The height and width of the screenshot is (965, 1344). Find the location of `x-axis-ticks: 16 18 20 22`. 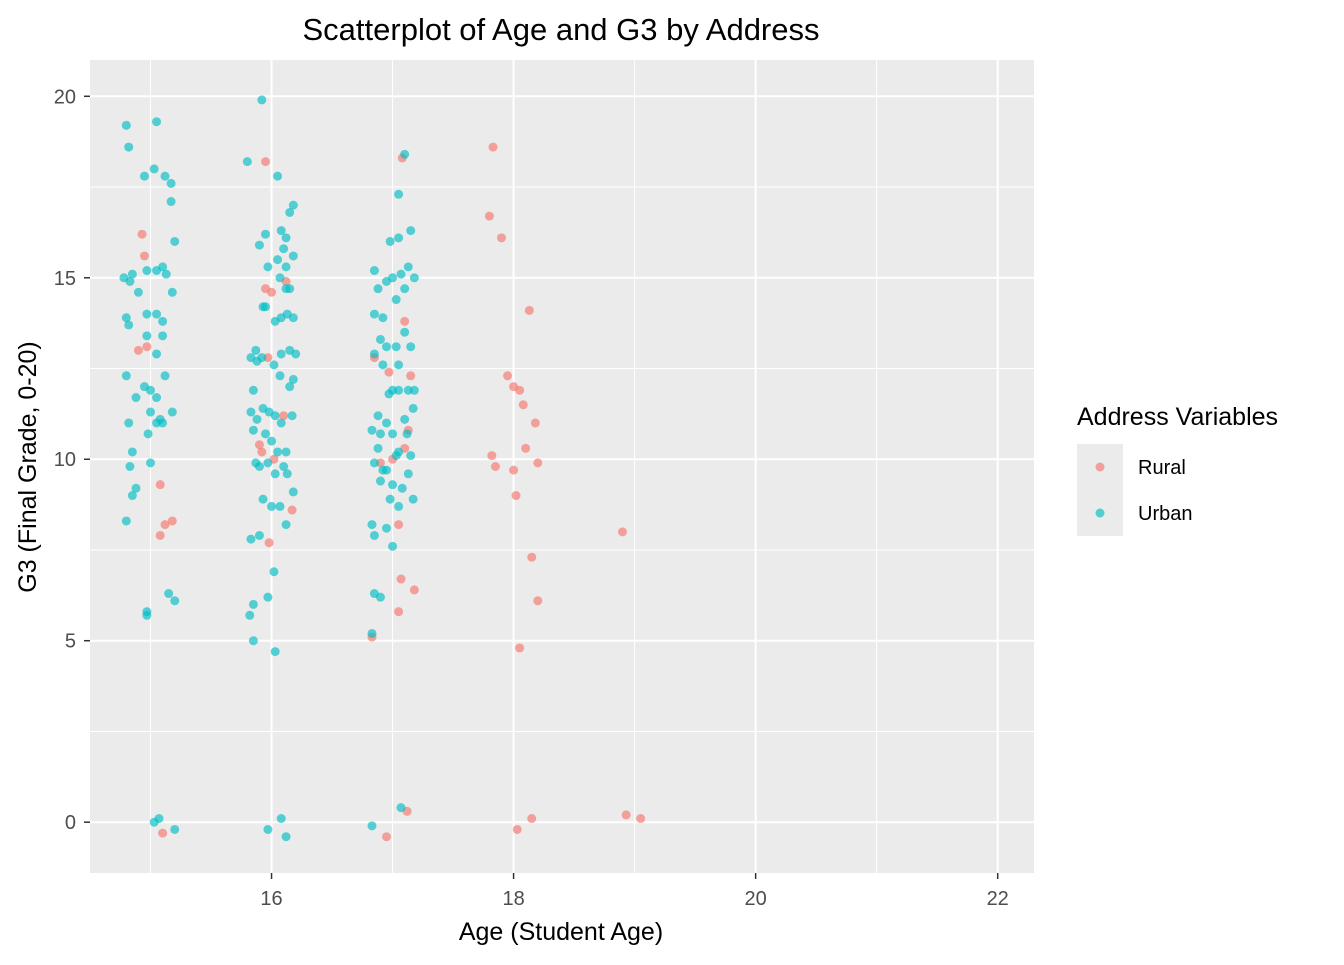

x-axis-ticks: 16 18 20 22 is located at coordinates (634, 891).